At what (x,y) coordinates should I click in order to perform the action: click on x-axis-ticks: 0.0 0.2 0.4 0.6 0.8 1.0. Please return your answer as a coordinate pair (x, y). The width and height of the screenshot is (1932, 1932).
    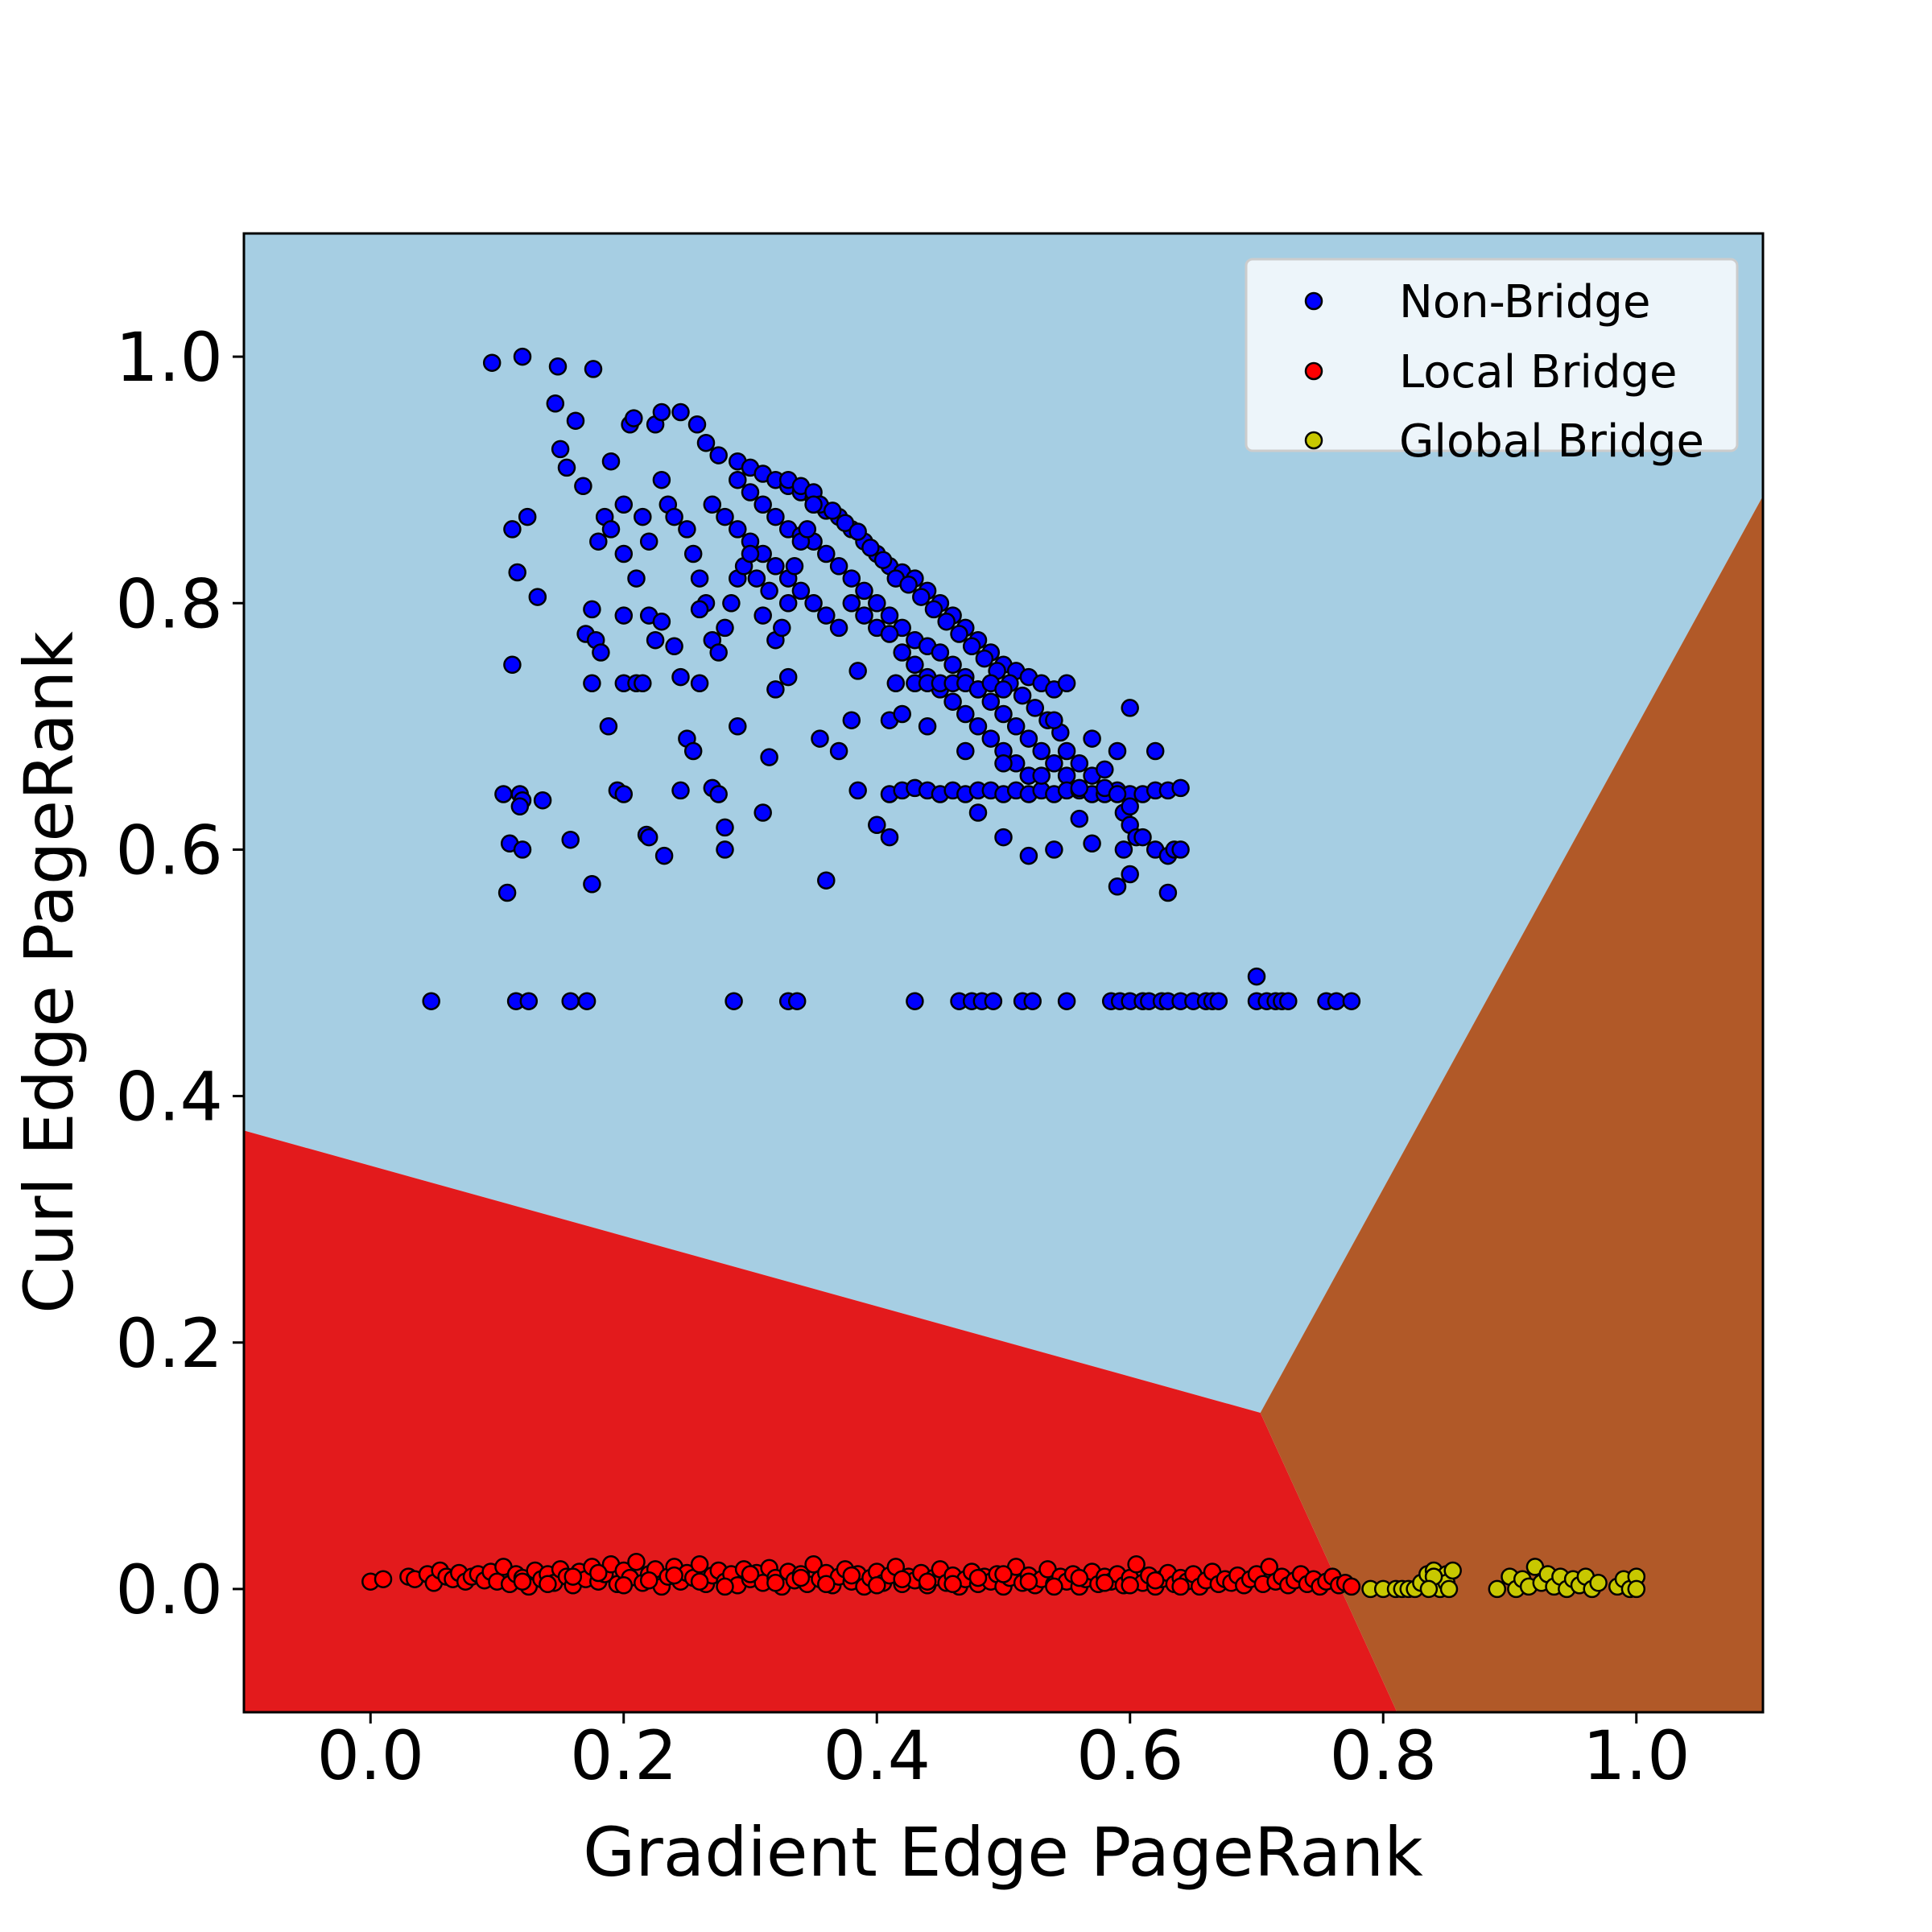
    Looking at the image, I should click on (1003, 1753).